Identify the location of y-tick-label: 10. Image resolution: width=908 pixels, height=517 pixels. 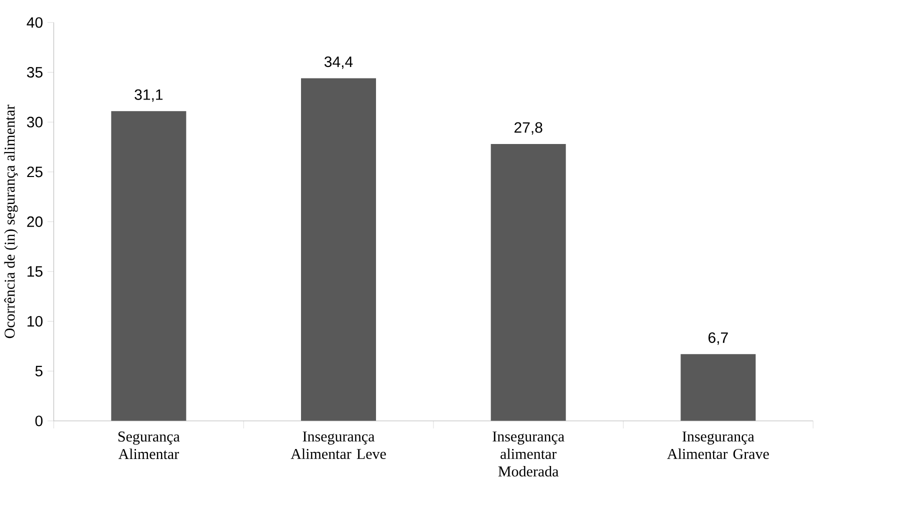
(35, 321).